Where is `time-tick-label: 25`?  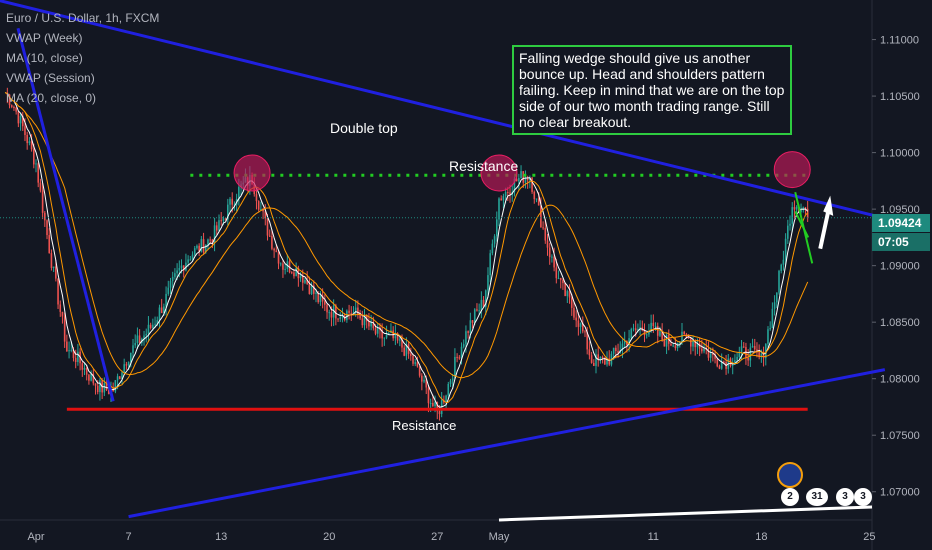 time-tick-label: 25 is located at coordinates (869, 537).